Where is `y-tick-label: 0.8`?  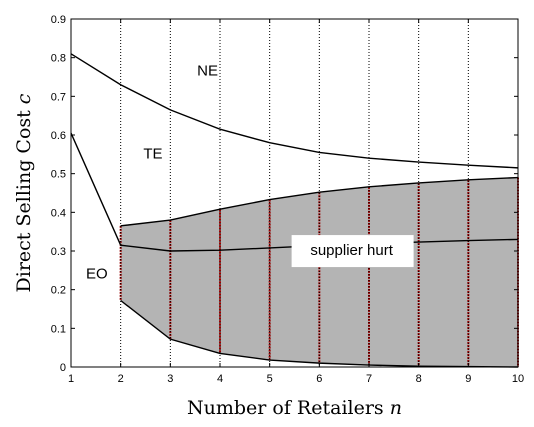
y-tick-label: 0.8 is located at coordinates (58, 59).